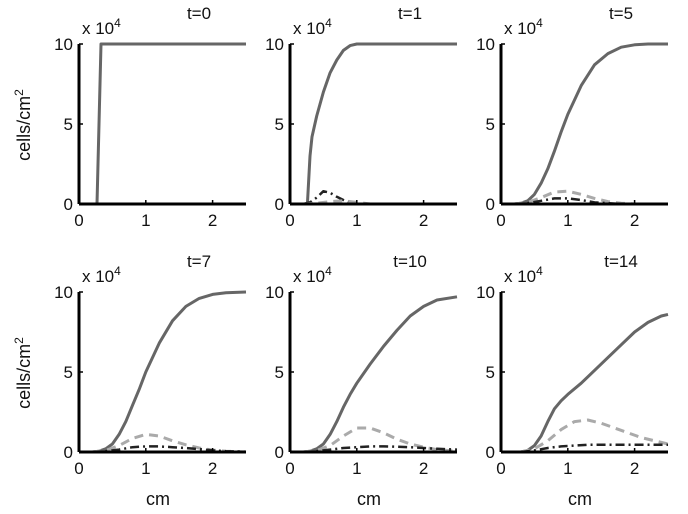 This screenshot has height=514, width=688. What do you see at coordinates (23, 125) in the screenshot?
I see `ylabel-top: cells/cm2` at bounding box center [23, 125].